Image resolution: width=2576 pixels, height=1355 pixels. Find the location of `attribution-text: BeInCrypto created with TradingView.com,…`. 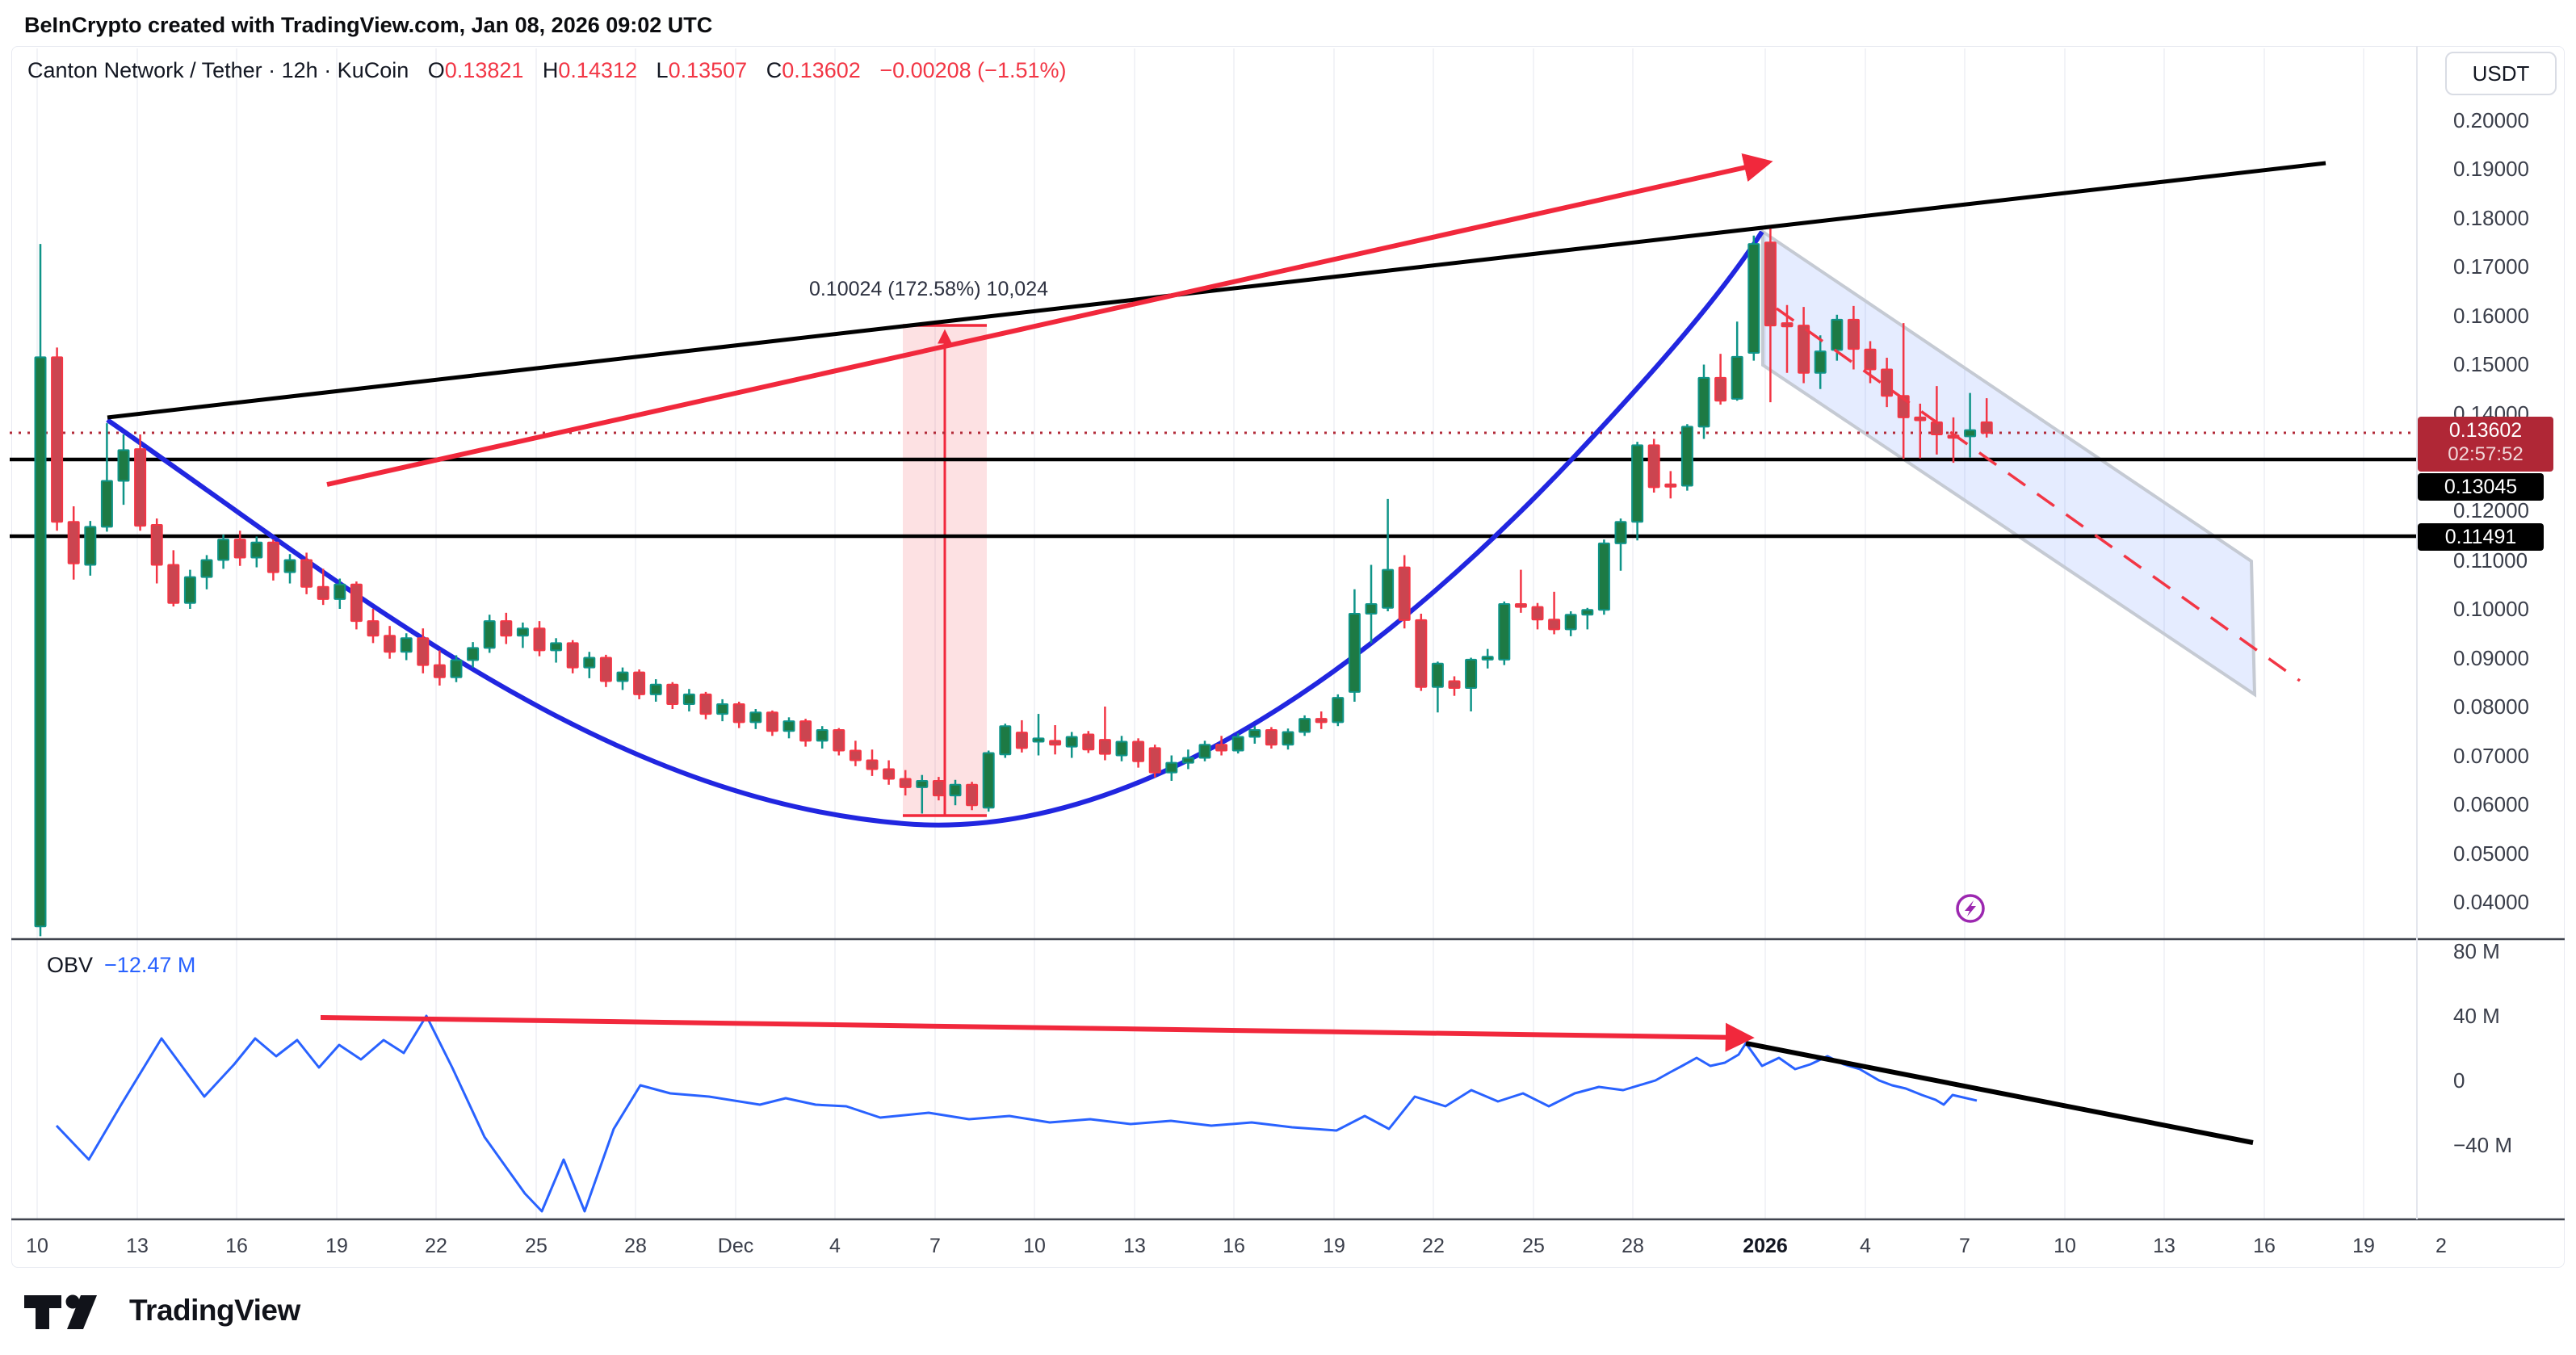

attribution-text: BeInCrypto created with TradingView.com,… is located at coordinates (368, 25).